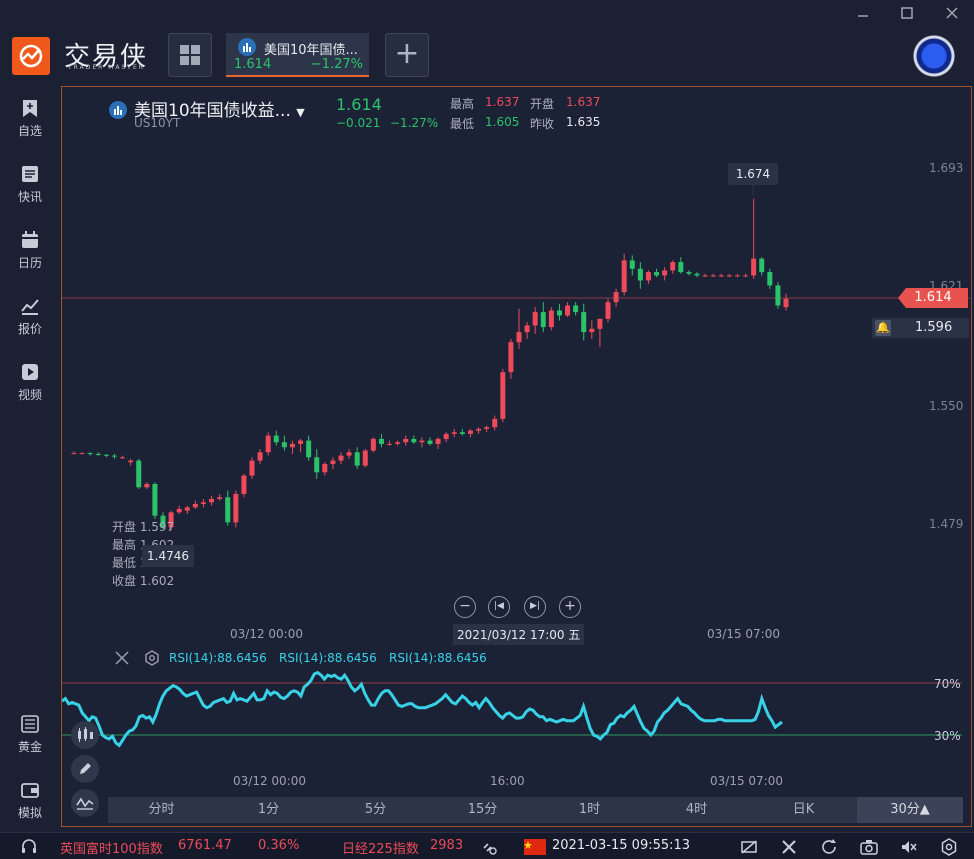 Image resolution: width=974 pixels, height=859 pixels. What do you see at coordinates (789, 847) in the screenshot?
I see `tools-icon` at bounding box center [789, 847].